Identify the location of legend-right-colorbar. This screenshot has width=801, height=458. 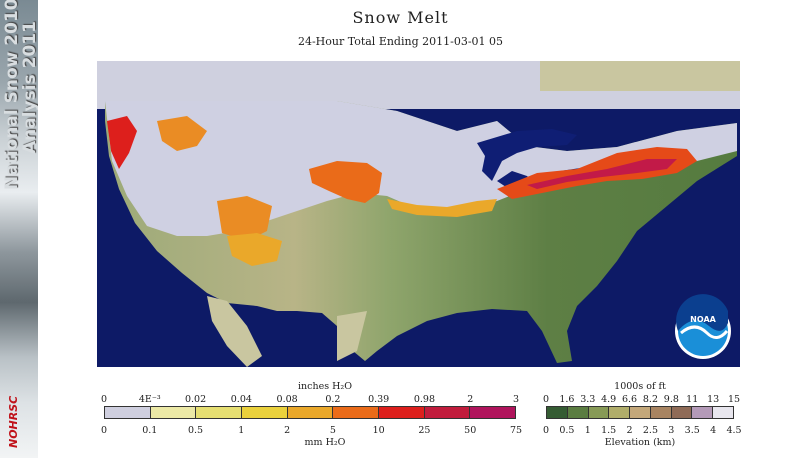
(640, 412).